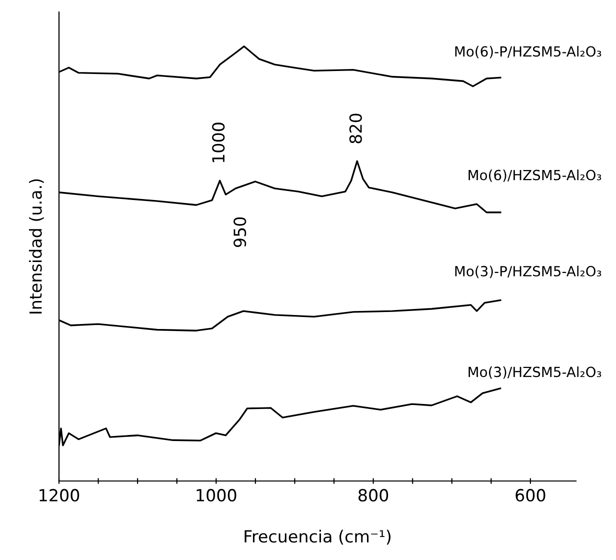 This screenshot has width=616, height=560. What do you see at coordinates (535, 372) in the screenshot?
I see `series-label: Mo(3)/HZSM5-Al₂O₃` at bounding box center [535, 372].